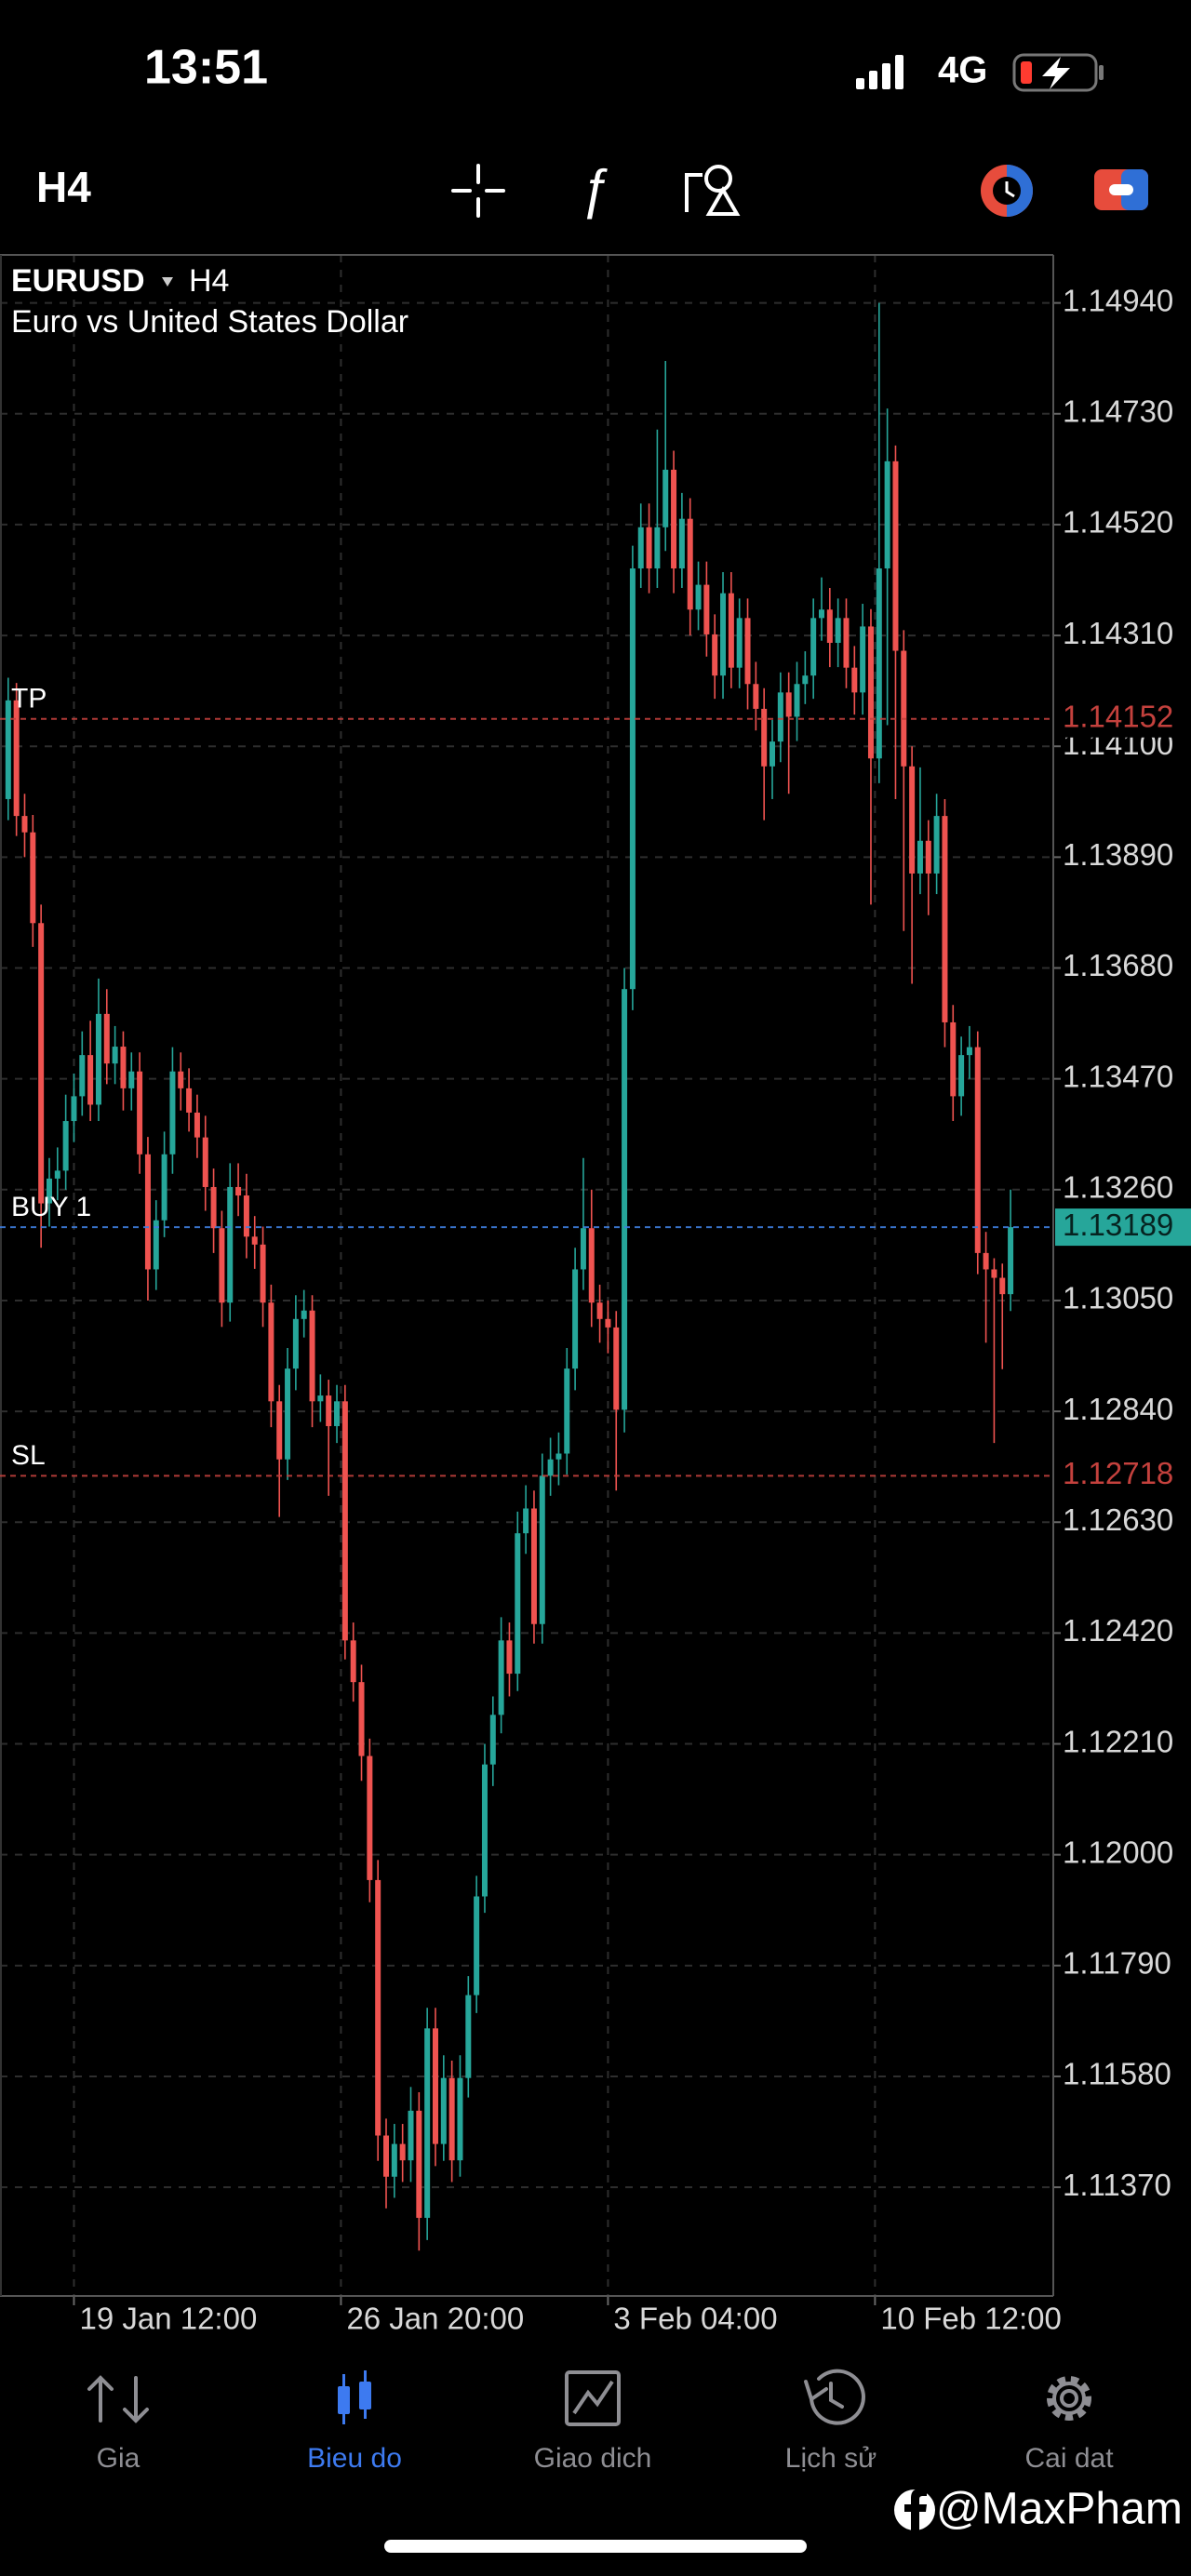  Describe the element at coordinates (713, 190) in the screenshot. I see `objects-button` at that location.